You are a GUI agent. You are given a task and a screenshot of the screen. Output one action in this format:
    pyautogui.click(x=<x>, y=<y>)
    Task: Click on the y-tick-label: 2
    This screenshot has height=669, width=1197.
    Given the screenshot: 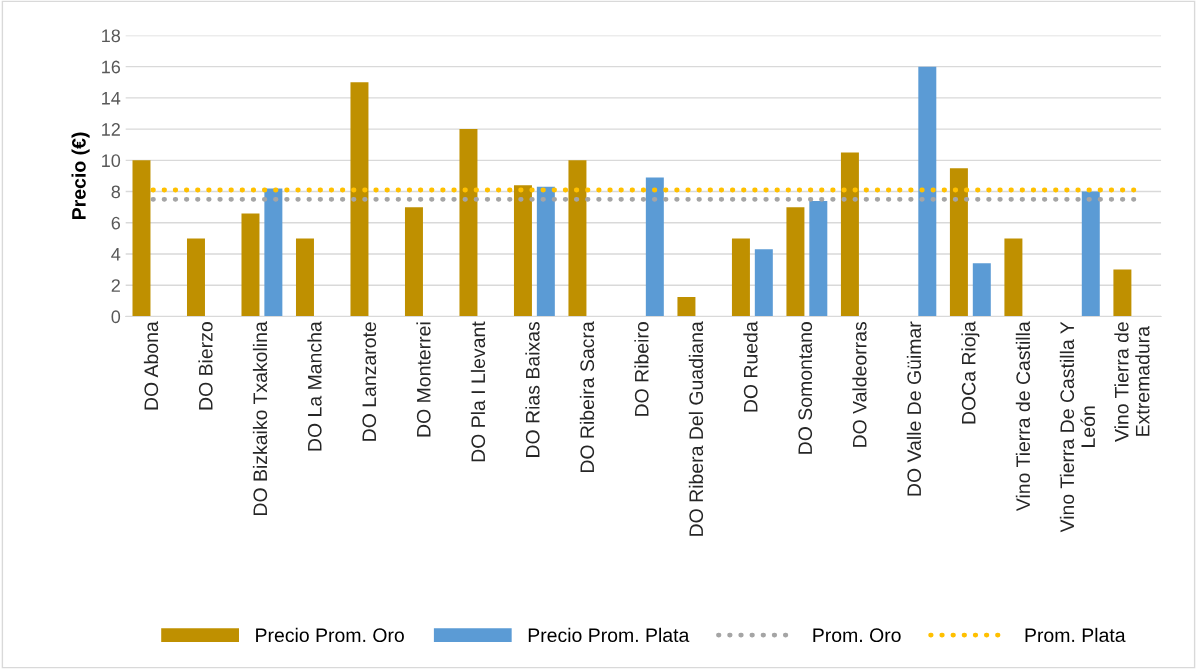 What is the action you would take?
    pyautogui.click(x=115, y=285)
    